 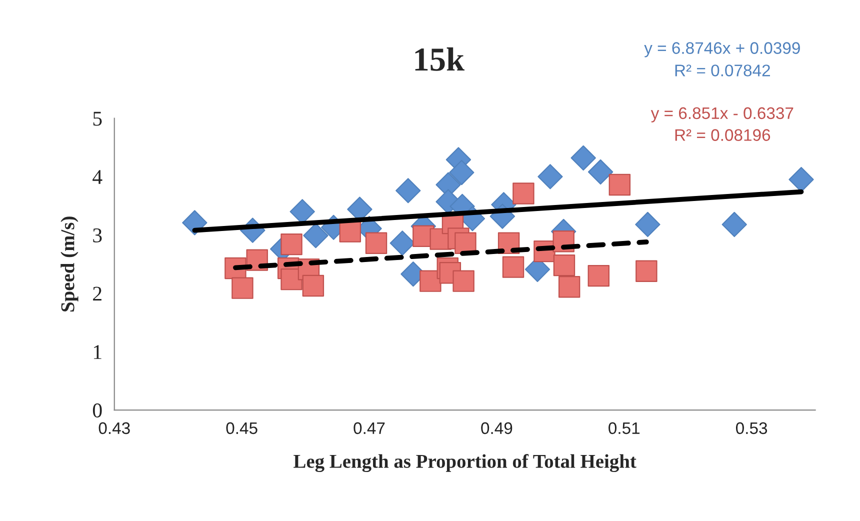 I want to click on chart-title: 15k, so click(x=439, y=59).